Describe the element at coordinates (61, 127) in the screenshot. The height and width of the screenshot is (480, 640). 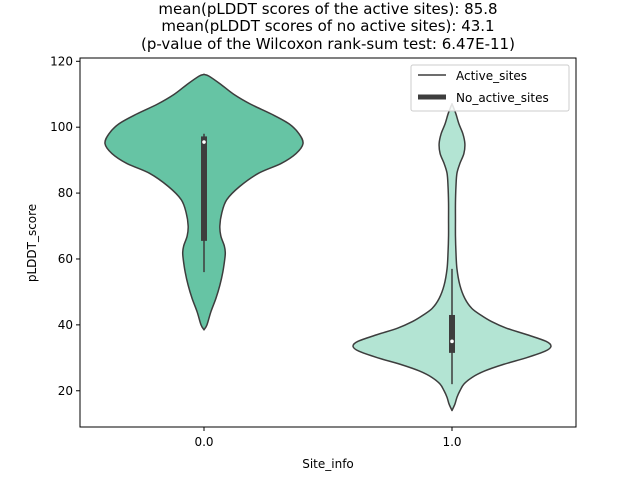
I see `y-tick-label-100: 100` at that location.